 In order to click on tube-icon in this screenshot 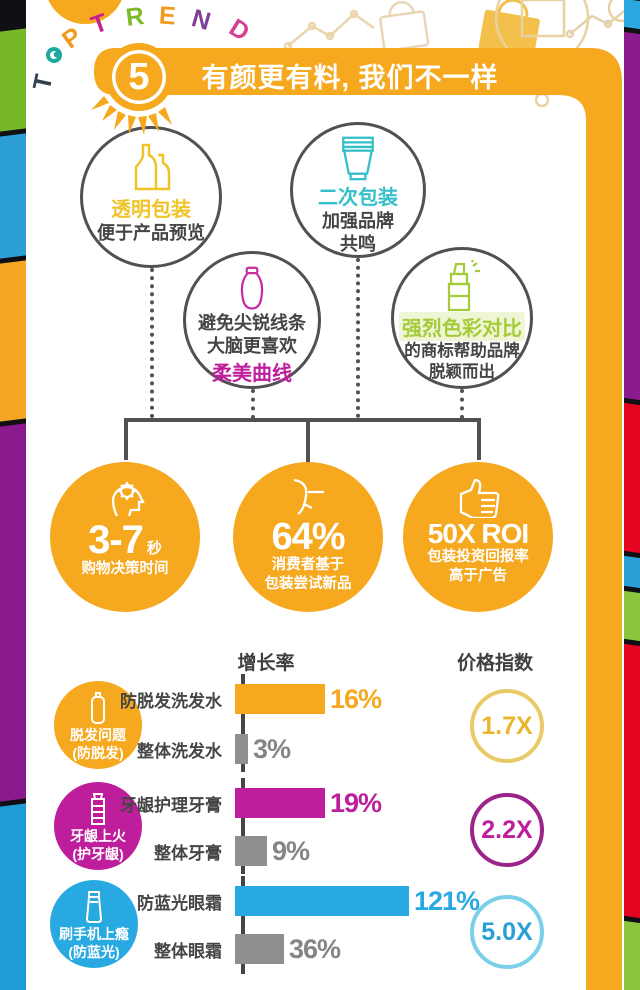, I will do `click(358, 158)`.